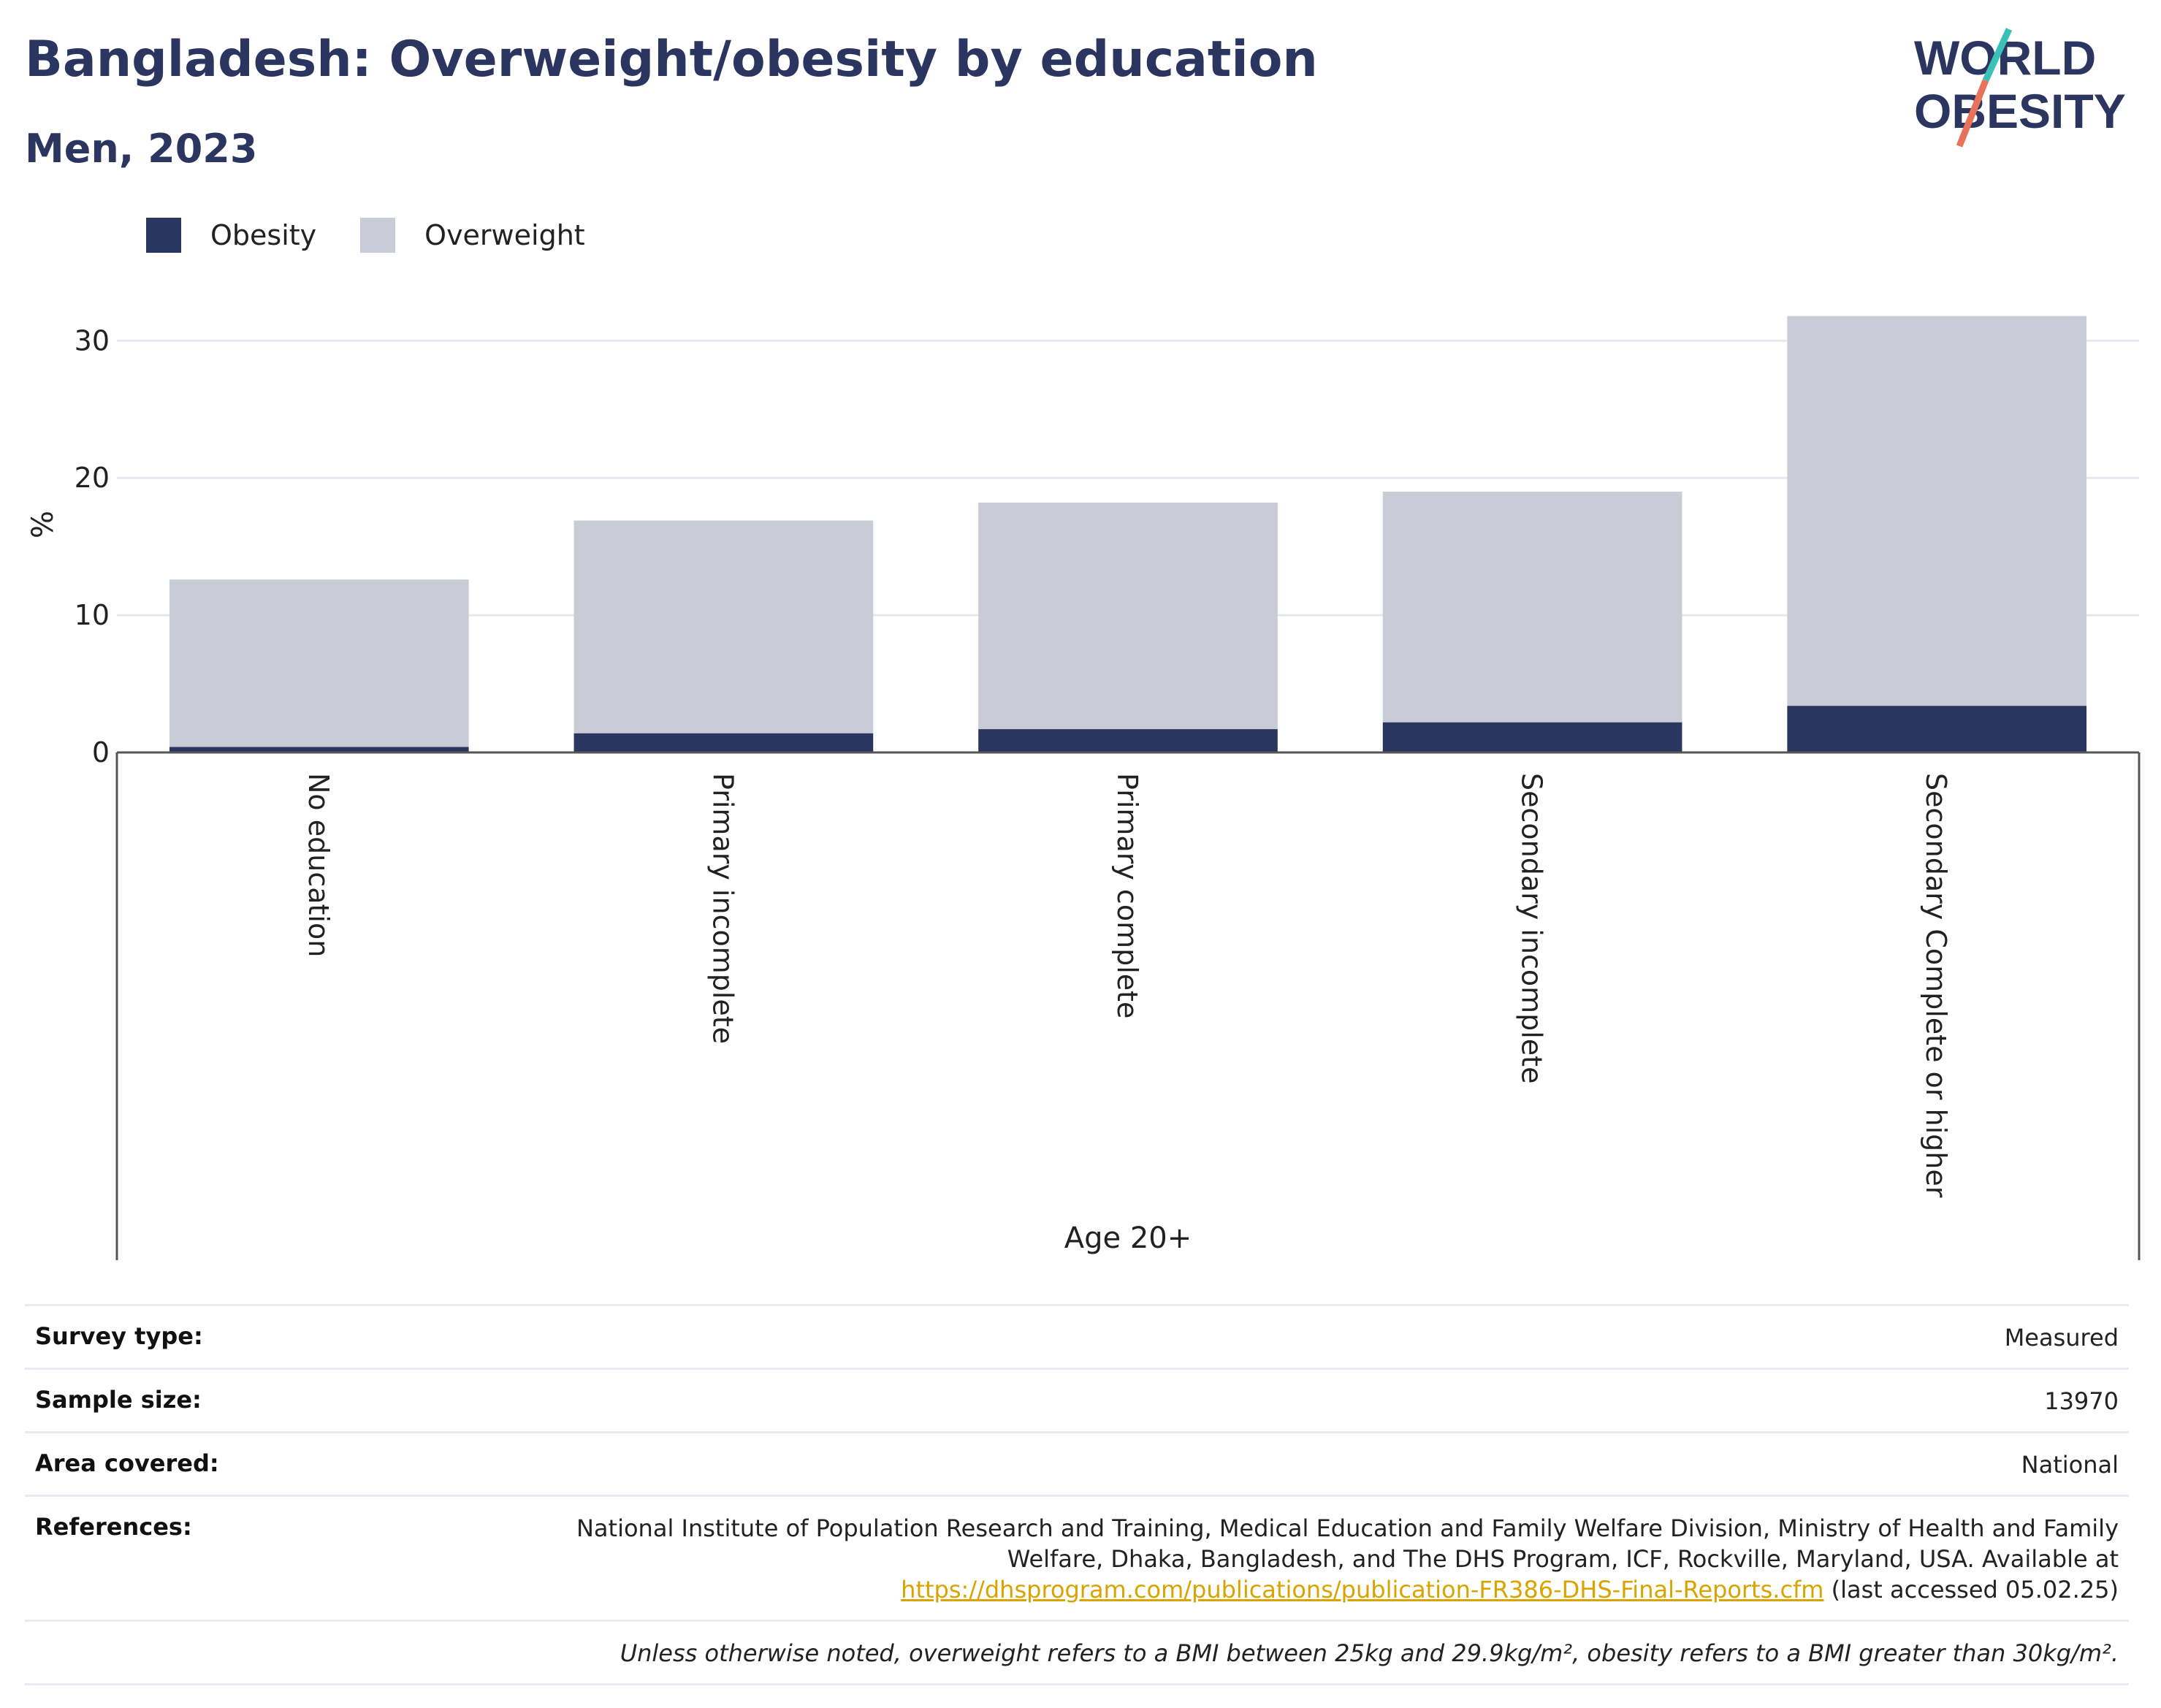 Image resolution: width=2161 pixels, height=1708 pixels. What do you see at coordinates (378, 235) in the screenshot?
I see `legend-swatch-overweight` at bounding box center [378, 235].